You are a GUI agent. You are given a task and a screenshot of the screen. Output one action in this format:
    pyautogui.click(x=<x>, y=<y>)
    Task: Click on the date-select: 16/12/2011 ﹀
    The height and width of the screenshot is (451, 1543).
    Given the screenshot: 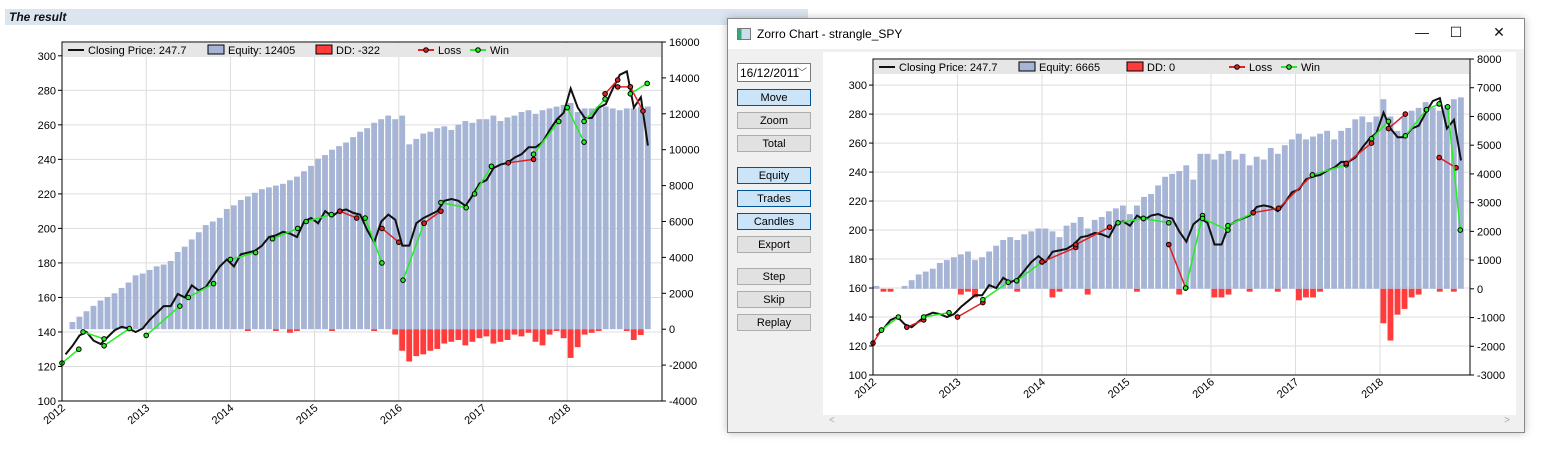 What is the action you would take?
    pyautogui.click(x=774, y=72)
    